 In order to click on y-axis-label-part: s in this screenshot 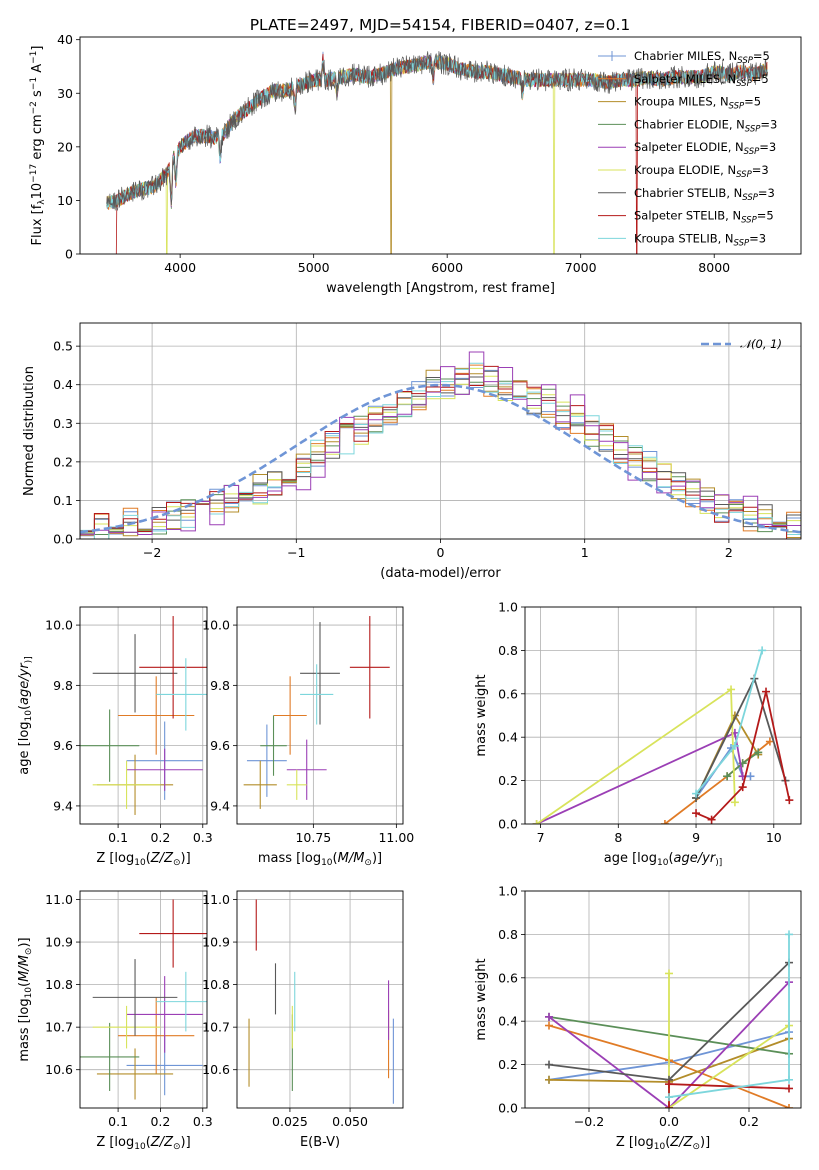, I will do `click(37, 95)`.